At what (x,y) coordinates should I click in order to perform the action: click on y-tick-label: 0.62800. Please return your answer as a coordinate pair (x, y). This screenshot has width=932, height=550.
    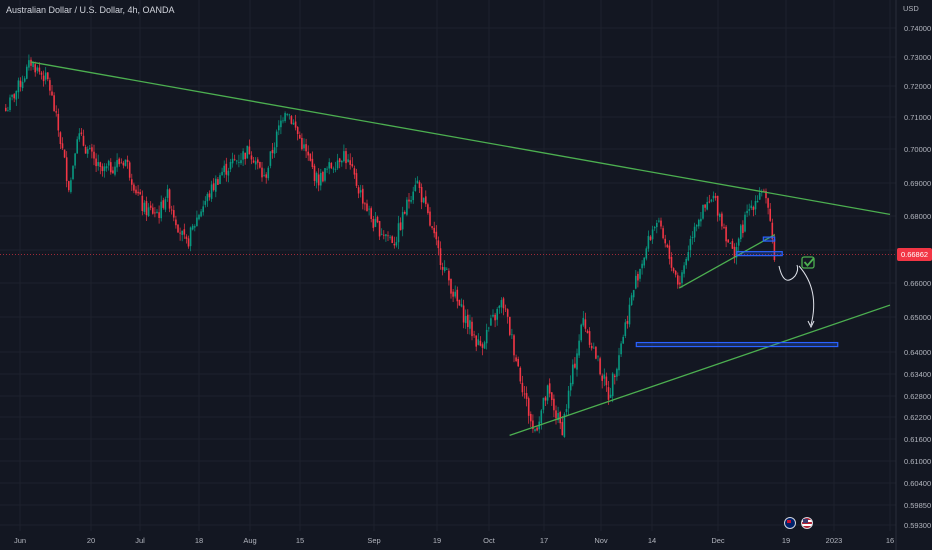
    Looking at the image, I should click on (917, 396).